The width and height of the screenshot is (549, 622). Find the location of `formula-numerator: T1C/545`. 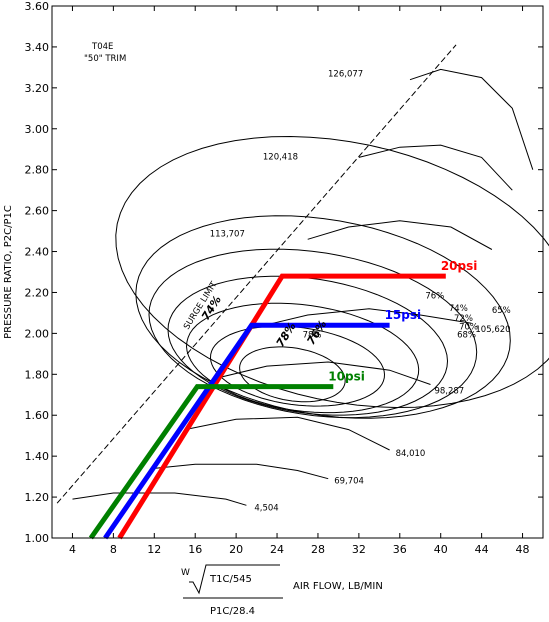

formula-numerator: T1C/545 is located at coordinates (230, 579).